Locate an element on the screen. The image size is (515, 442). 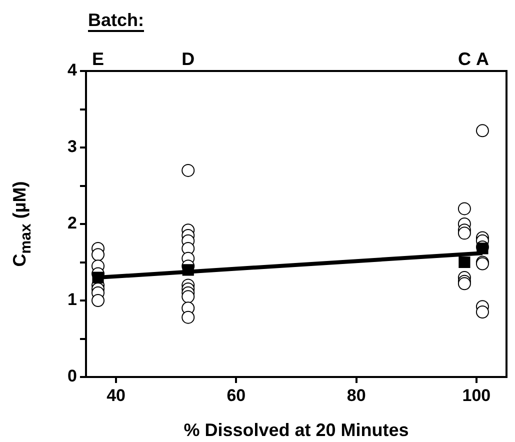
y-tick-label: 4 is located at coordinates (73, 70).